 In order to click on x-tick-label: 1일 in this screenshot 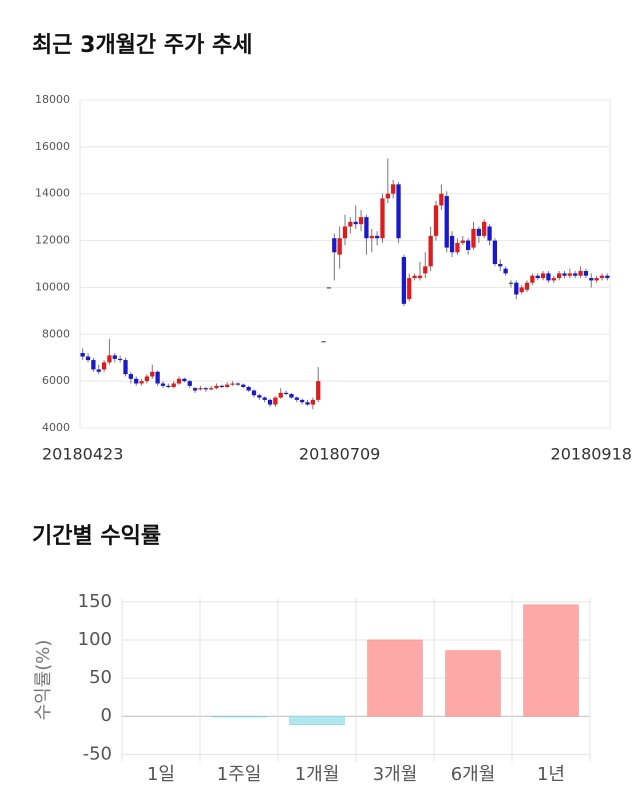, I will do `click(161, 774)`.